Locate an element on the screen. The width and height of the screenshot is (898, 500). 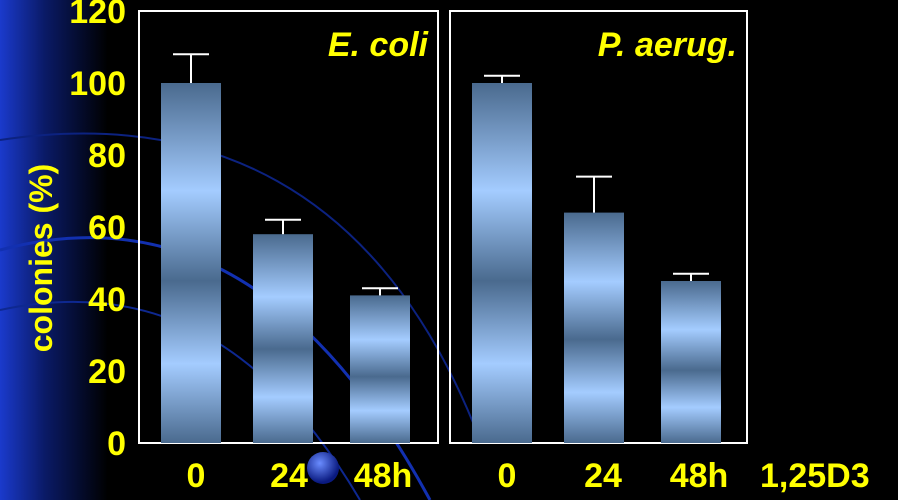
y-tick-label: 60 is located at coordinates (107, 228).